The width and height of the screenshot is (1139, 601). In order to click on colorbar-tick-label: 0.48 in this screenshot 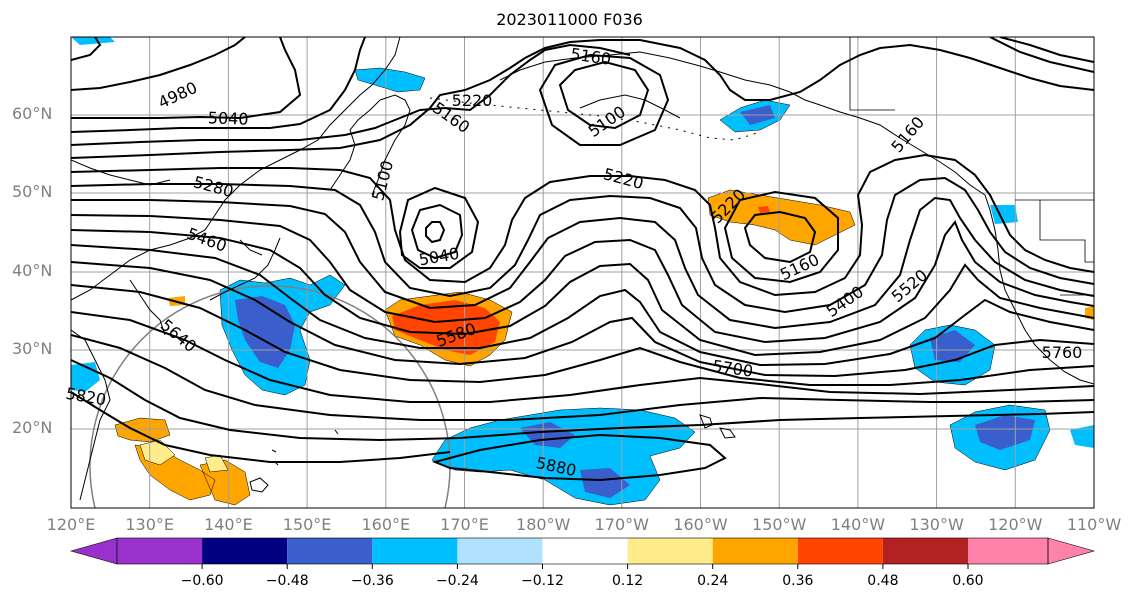, I will do `click(883, 581)`.